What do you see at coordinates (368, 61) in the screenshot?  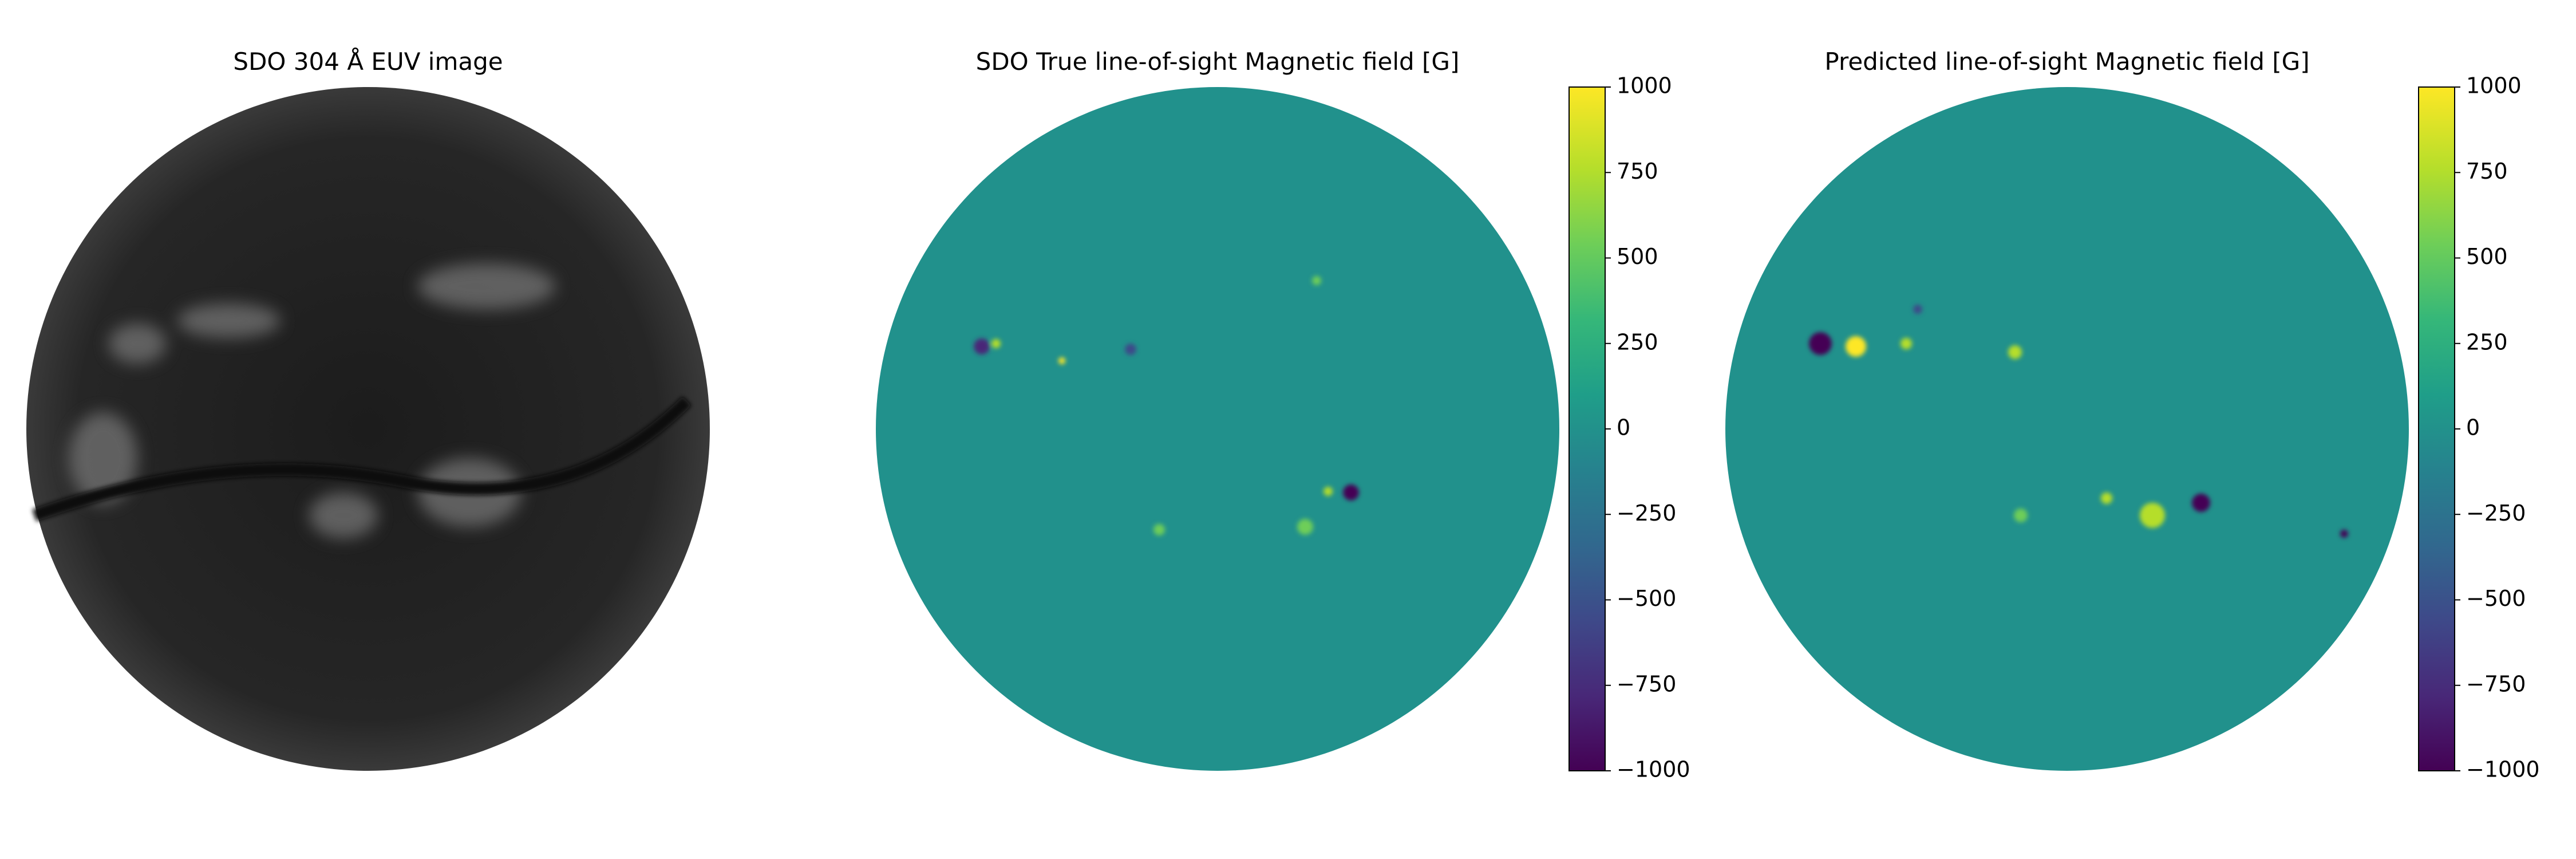 I see `panel-title: SDO 304 Å EUV image` at bounding box center [368, 61].